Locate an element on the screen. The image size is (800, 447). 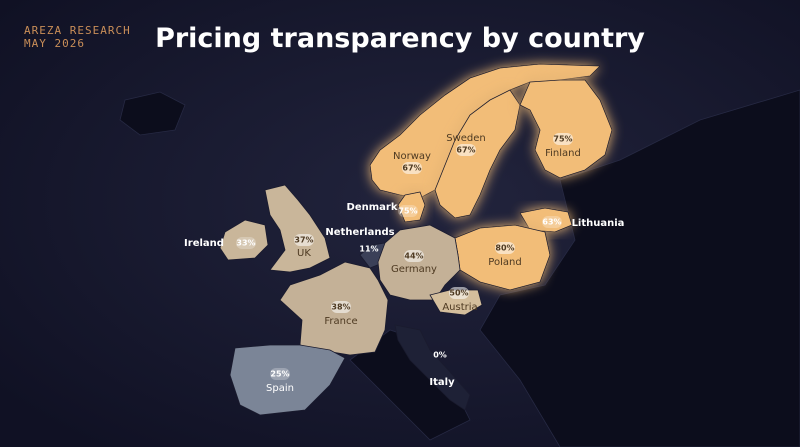
value-label: 44% is located at coordinates (413, 256).